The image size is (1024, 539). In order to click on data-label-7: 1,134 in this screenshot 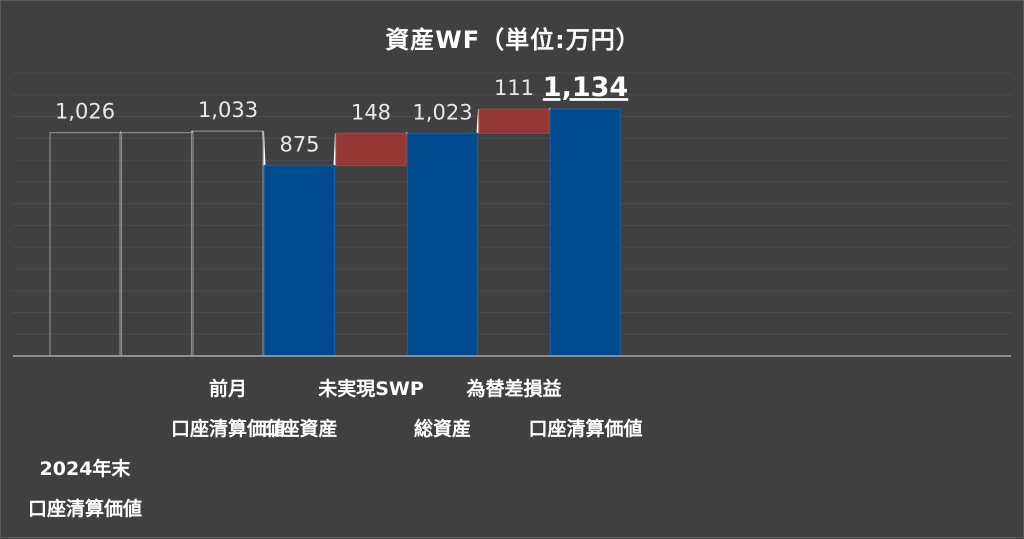, I will do `click(585, 87)`.